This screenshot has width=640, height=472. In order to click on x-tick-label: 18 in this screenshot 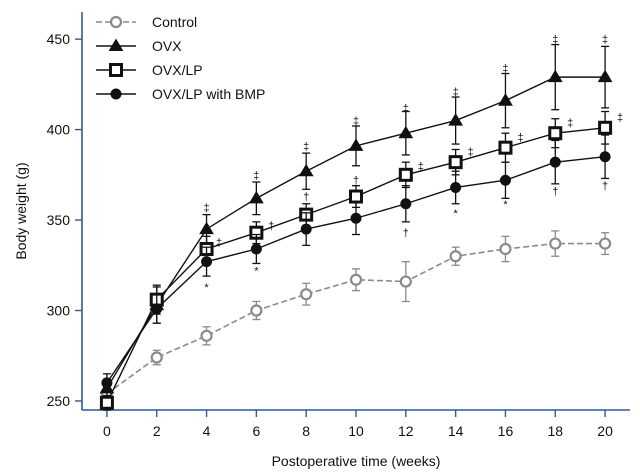, I will do `click(555, 431)`.